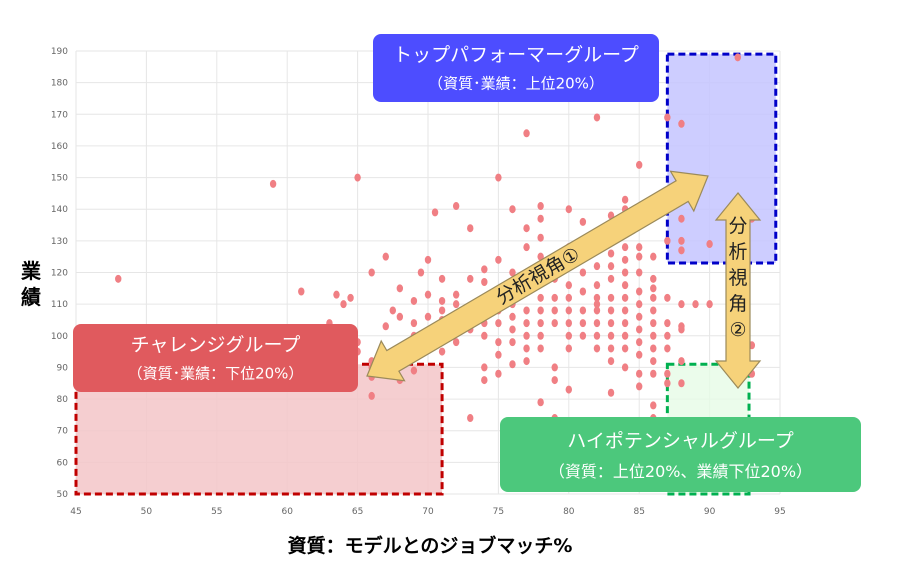 Image resolution: width=910 pixels, height=580 pixels. I want to click on analysis-arrow-2-label-char: 角, so click(737, 304).